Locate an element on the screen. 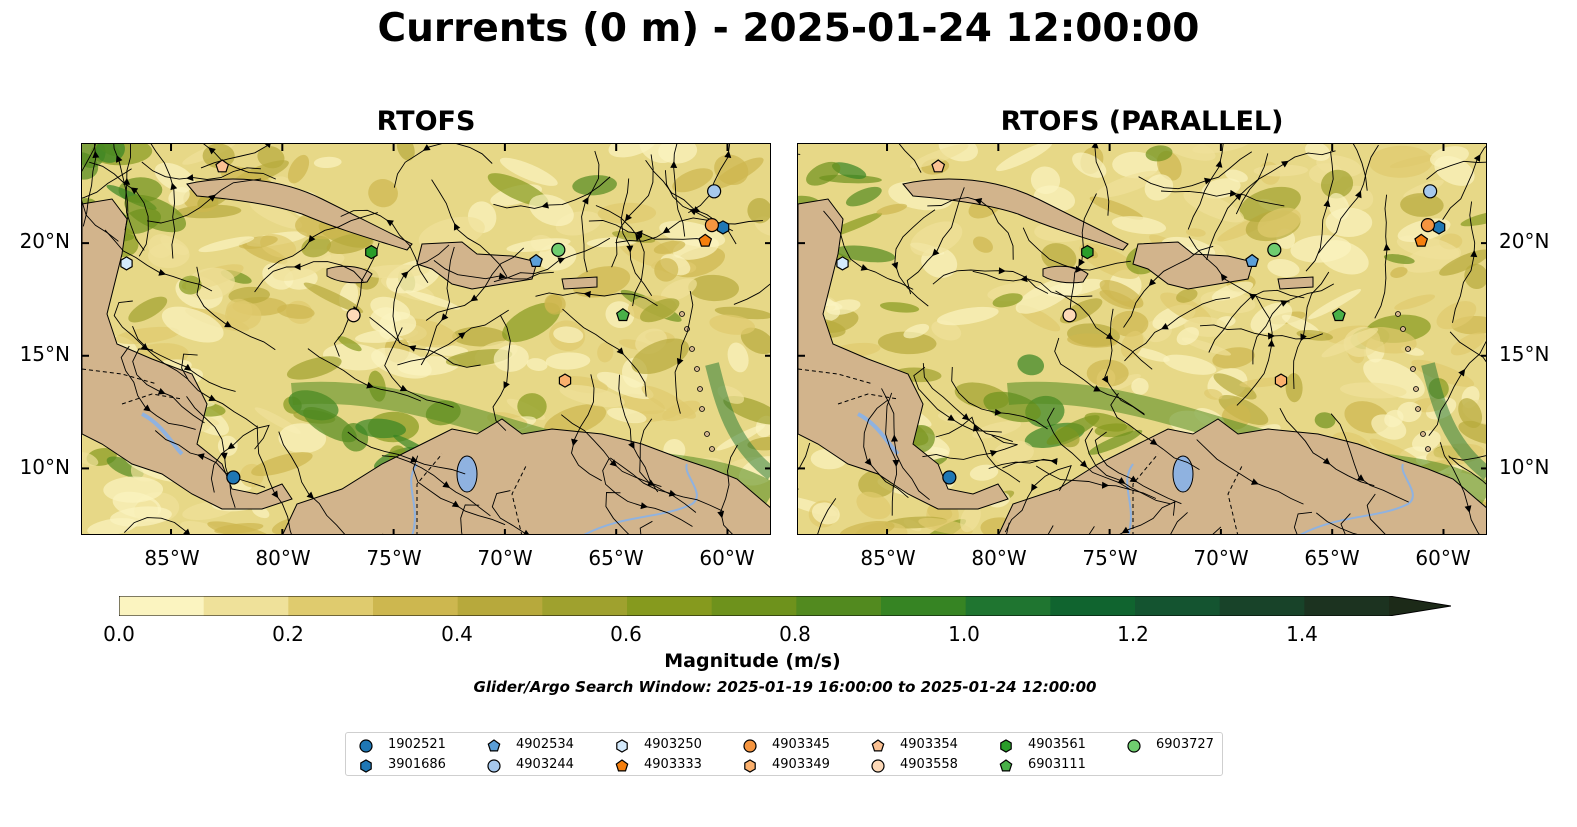 Image resolution: width=1577 pixels, height=827 pixels. lon-label-80w-left: 80°W is located at coordinates (283, 558).